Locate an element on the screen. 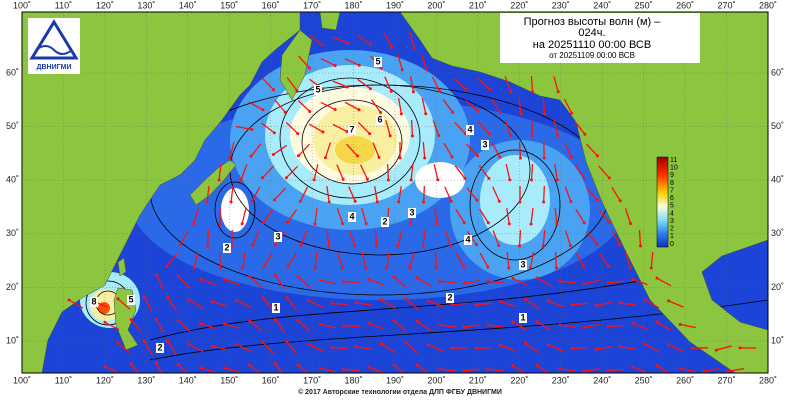 The width and height of the screenshot is (800, 405). colorbar-label: 2 is located at coordinates (672, 229).